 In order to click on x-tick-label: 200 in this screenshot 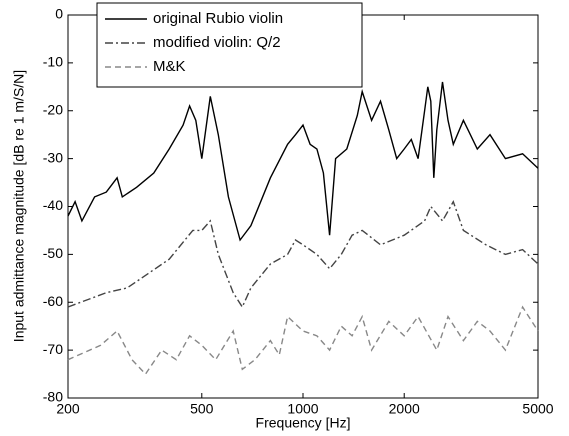, I will do `click(68, 409)`.